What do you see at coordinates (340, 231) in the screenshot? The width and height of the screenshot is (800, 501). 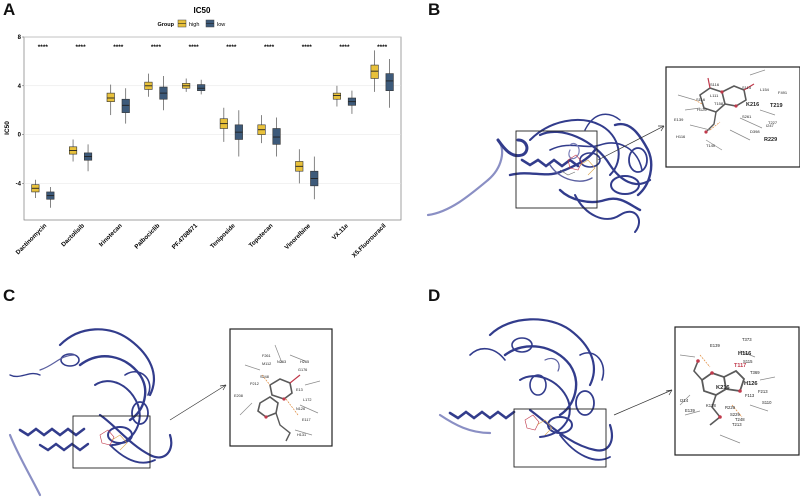 I see `x-tick-label: VX.11e` at bounding box center [340, 231].